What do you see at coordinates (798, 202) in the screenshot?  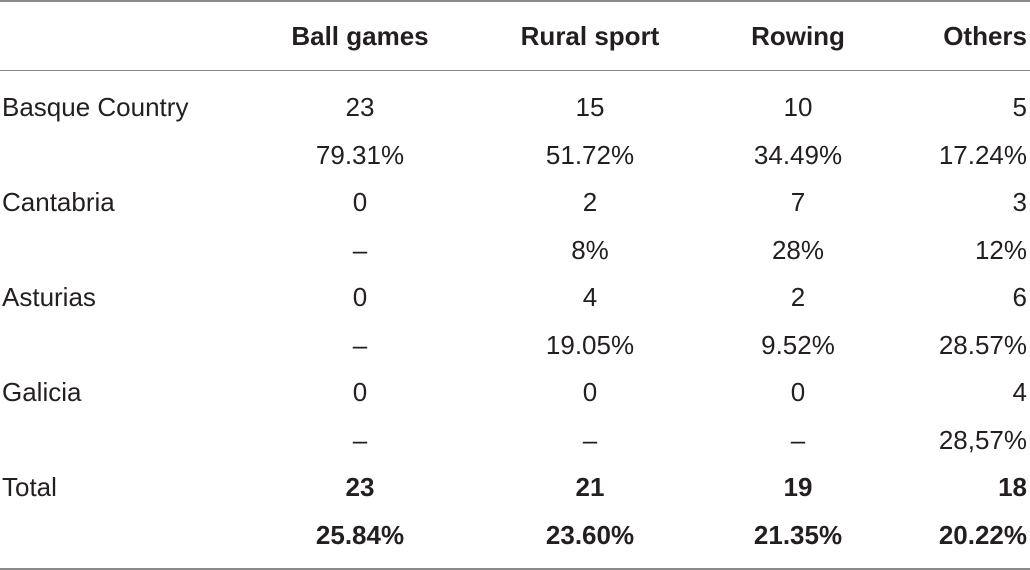 I see `table-cell: 7` at bounding box center [798, 202].